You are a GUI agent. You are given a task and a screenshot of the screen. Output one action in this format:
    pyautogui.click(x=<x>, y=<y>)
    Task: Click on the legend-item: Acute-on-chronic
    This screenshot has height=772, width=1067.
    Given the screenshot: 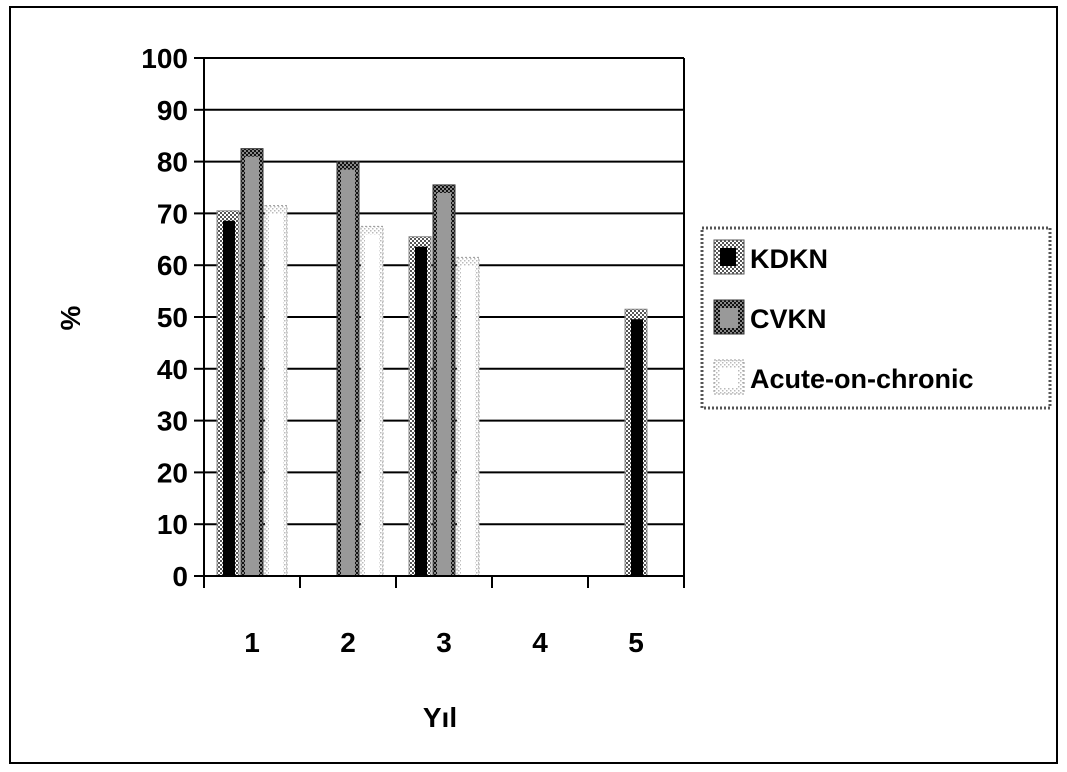 What is the action you would take?
    pyautogui.click(x=843, y=377)
    